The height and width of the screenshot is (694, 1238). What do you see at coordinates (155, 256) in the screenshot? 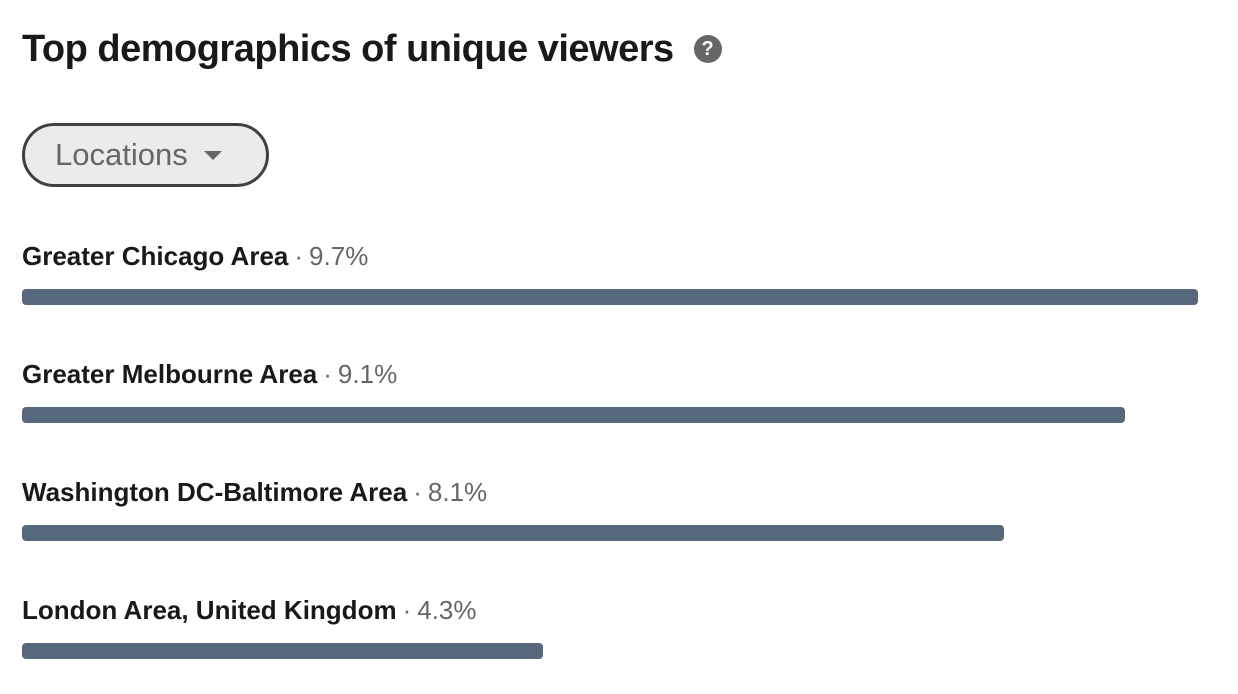
I see `location-name: Greater Chicago Area` at bounding box center [155, 256].